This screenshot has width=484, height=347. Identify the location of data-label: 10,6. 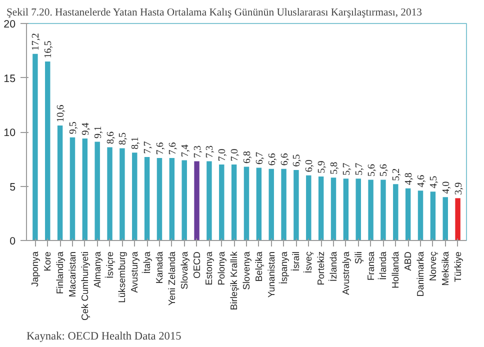
(61, 113).